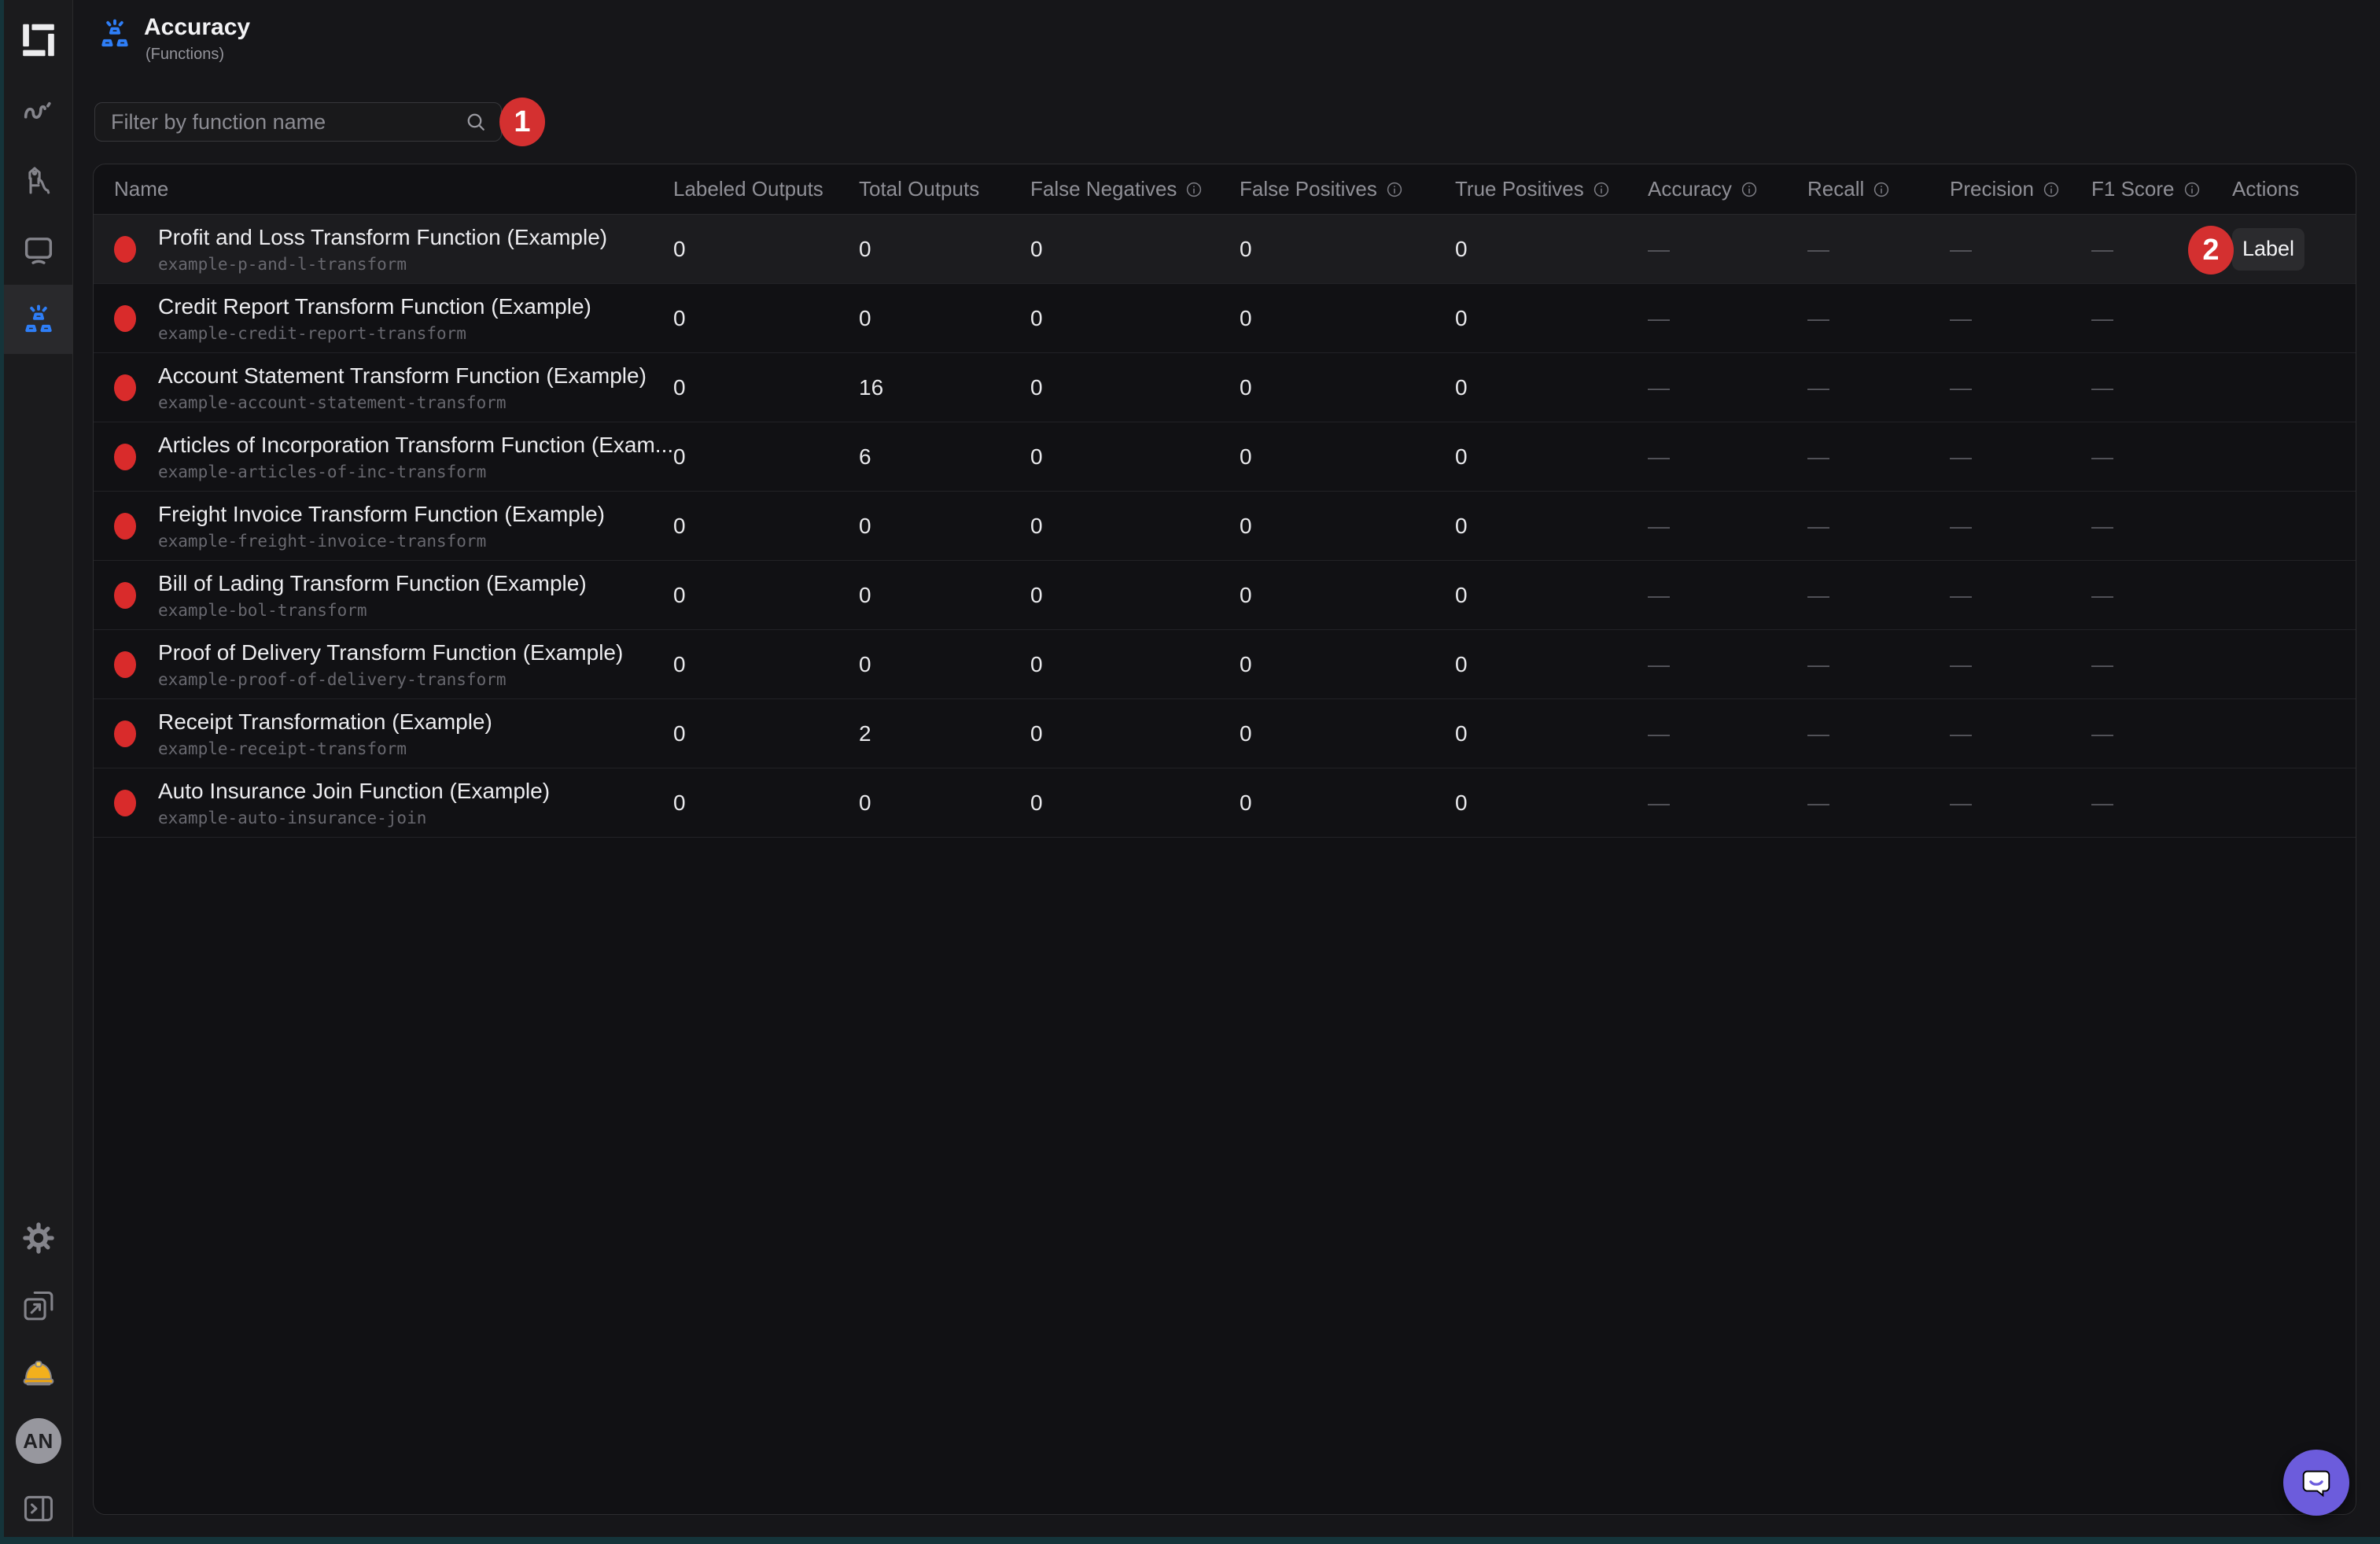  I want to click on column-header-false-negatives: False Negatives, so click(1135, 189).